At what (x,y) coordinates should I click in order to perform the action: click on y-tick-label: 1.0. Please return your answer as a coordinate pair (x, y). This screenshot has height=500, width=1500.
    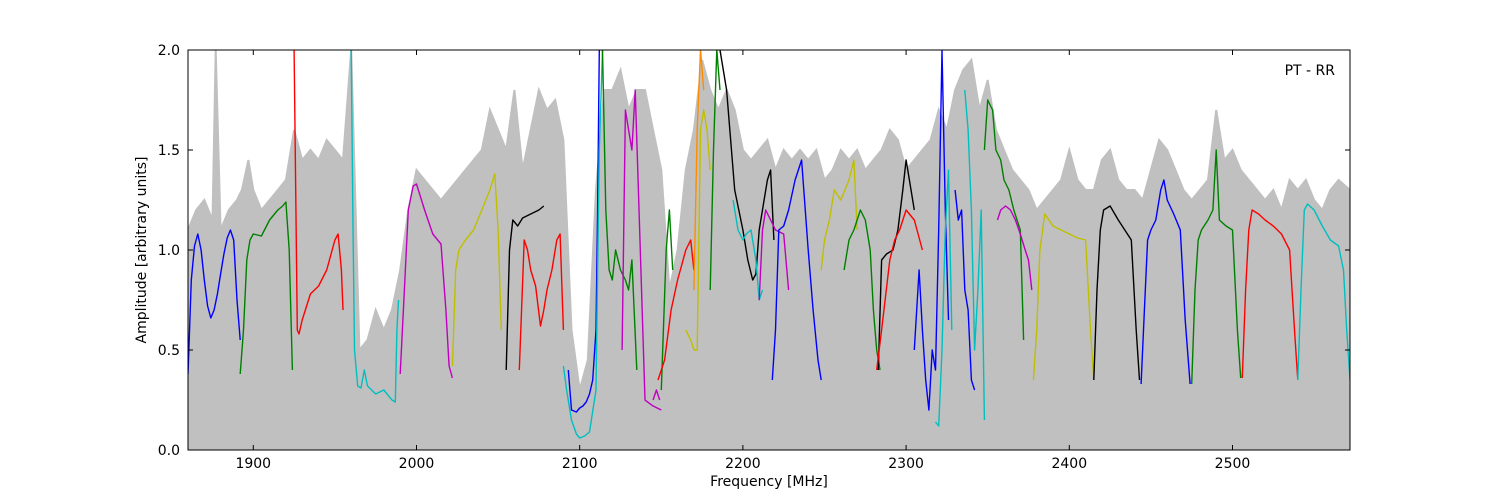
    Looking at the image, I should click on (169, 251).